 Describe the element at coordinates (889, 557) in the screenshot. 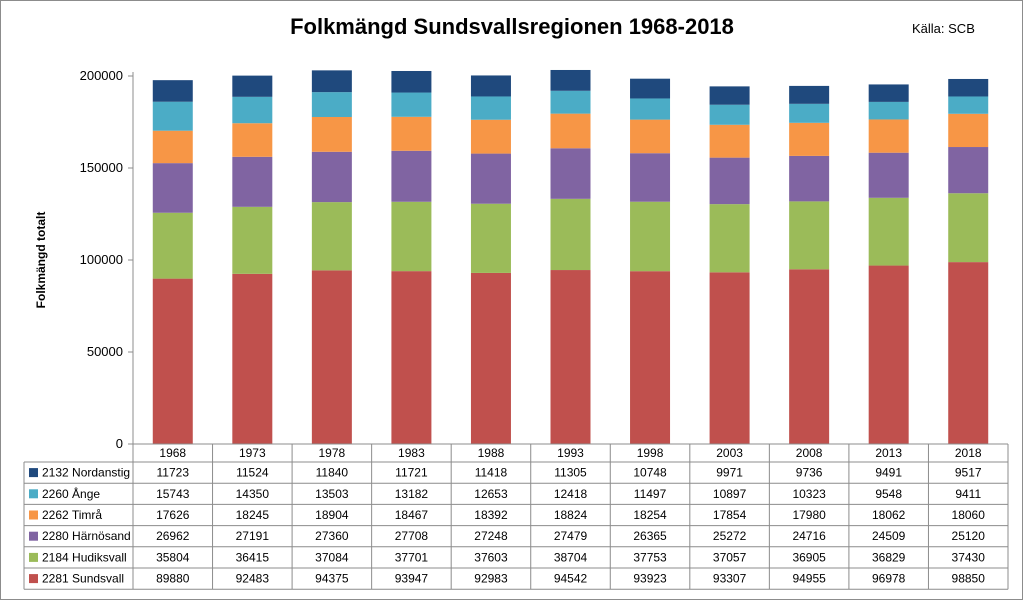

I see `data-label: 36829` at that location.